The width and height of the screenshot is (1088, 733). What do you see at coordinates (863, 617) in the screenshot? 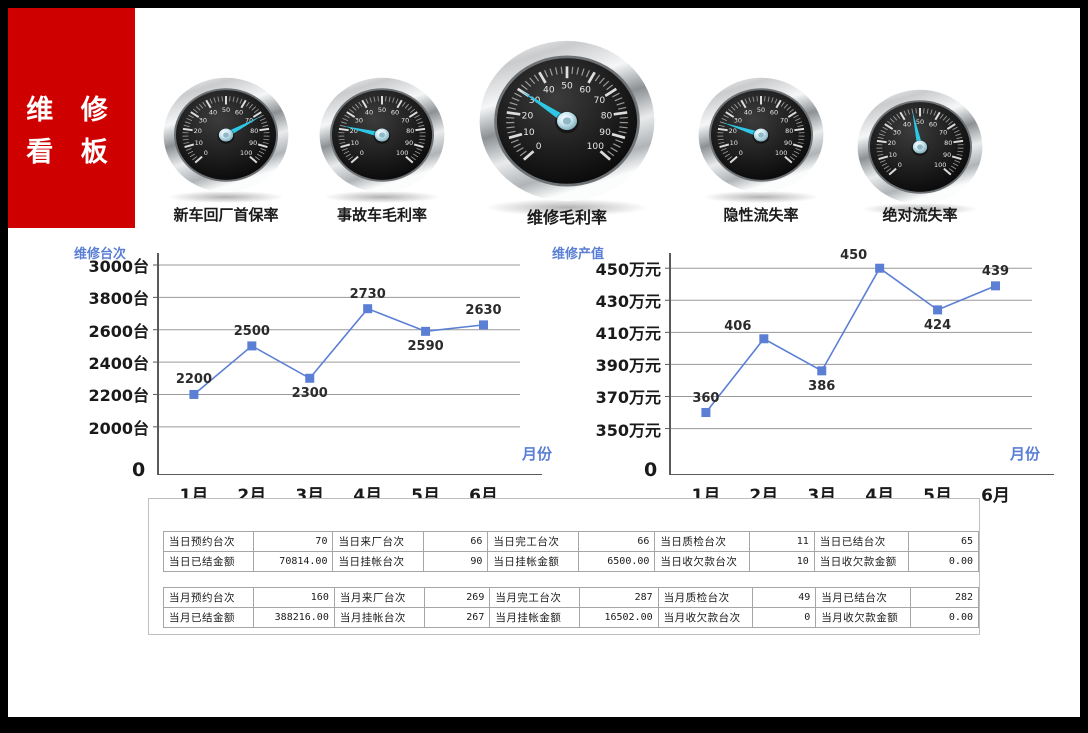
I see `kpi-key-cell: 当月收欠款金额` at bounding box center [863, 617].